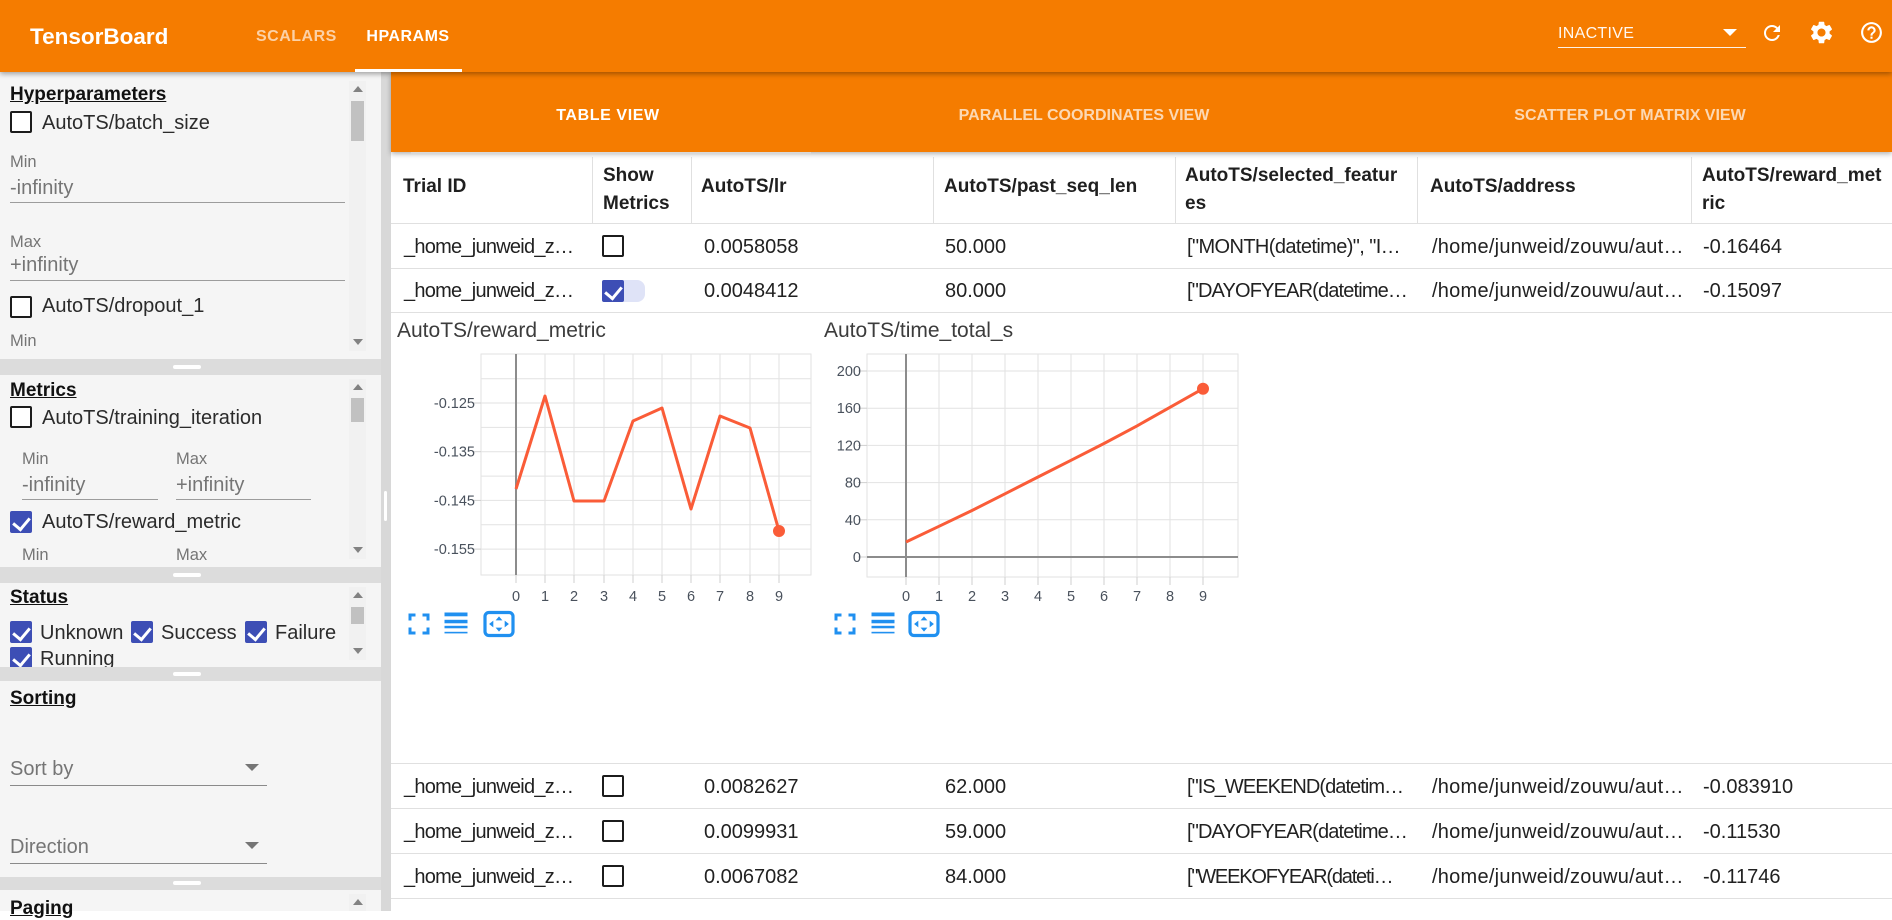 The width and height of the screenshot is (1892, 920). I want to click on svg-text: 80, so click(853, 484).